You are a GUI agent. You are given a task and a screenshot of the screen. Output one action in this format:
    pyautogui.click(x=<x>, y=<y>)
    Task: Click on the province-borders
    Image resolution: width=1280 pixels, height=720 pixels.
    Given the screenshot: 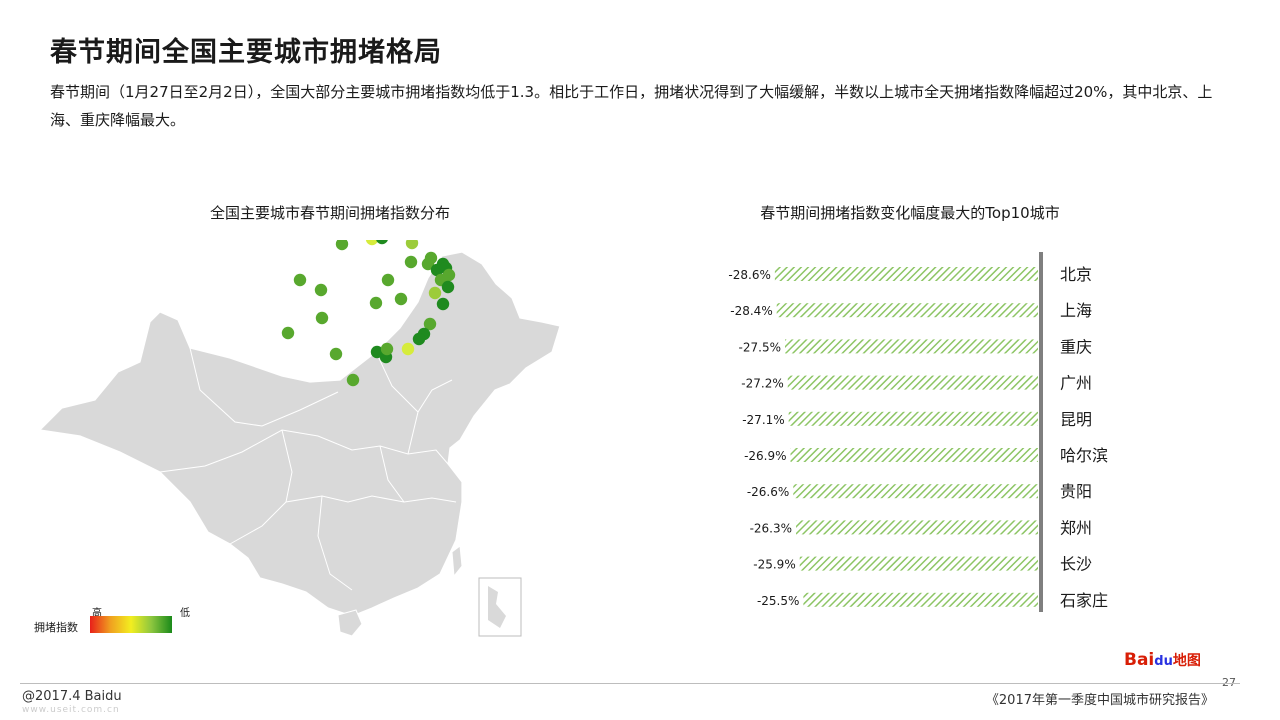 What is the action you would take?
    pyautogui.click(x=308, y=469)
    